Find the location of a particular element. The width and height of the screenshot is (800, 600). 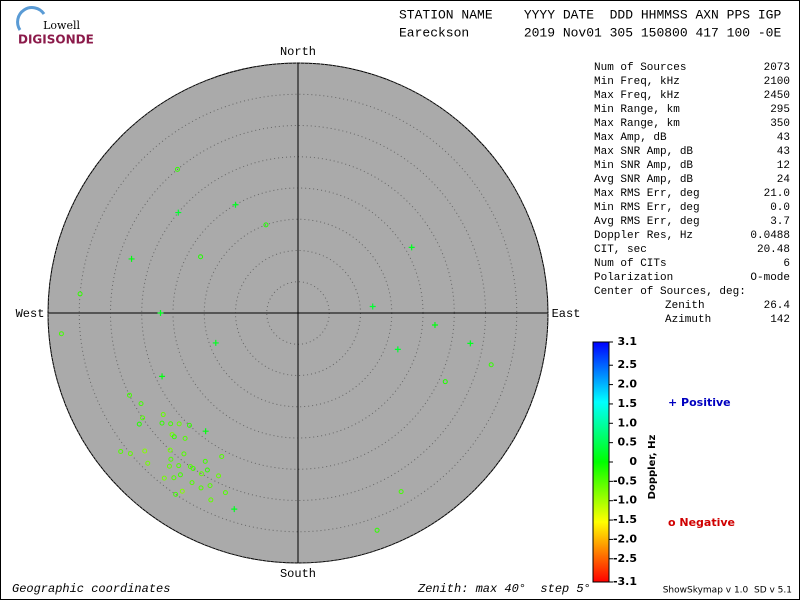

colorbar-tick-label: 2.0 is located at coordinates (628, 384).